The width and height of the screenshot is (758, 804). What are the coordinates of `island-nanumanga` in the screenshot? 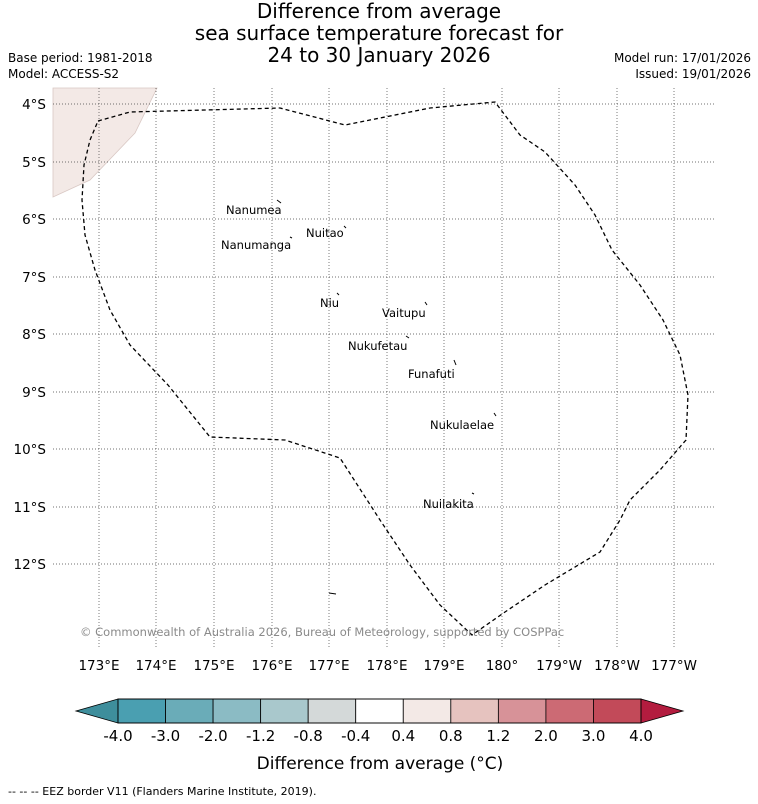 It's located at (291, 237).